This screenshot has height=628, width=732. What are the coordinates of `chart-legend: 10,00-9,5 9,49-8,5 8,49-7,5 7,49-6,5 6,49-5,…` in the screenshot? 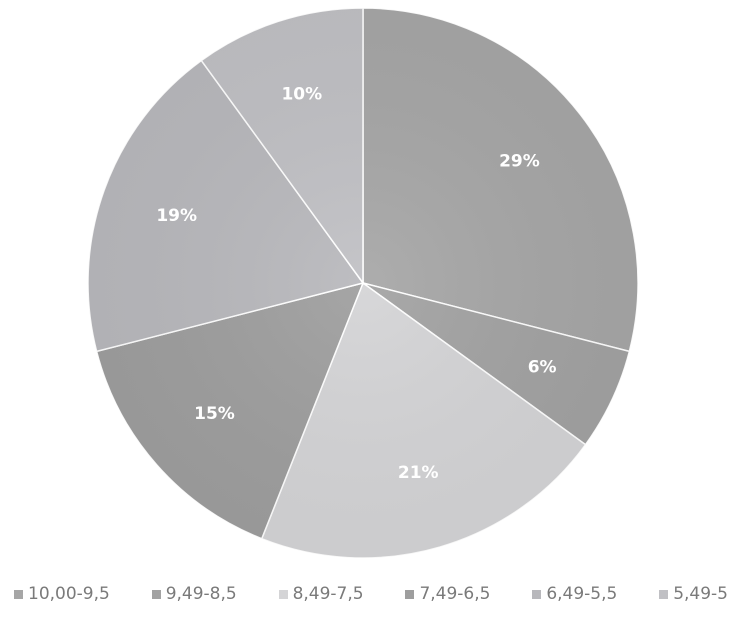 It's located at (366, 594).